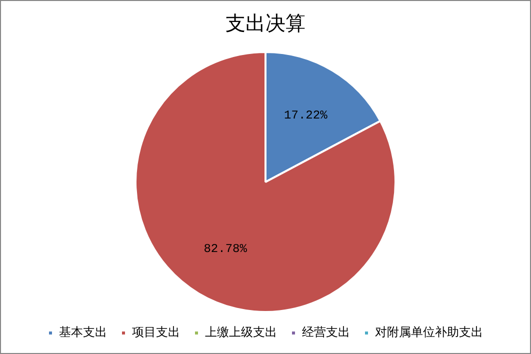  Describe the element at coordinates (83, 332) in the screenshot. I see `legend-label: 基本支出` at that location.